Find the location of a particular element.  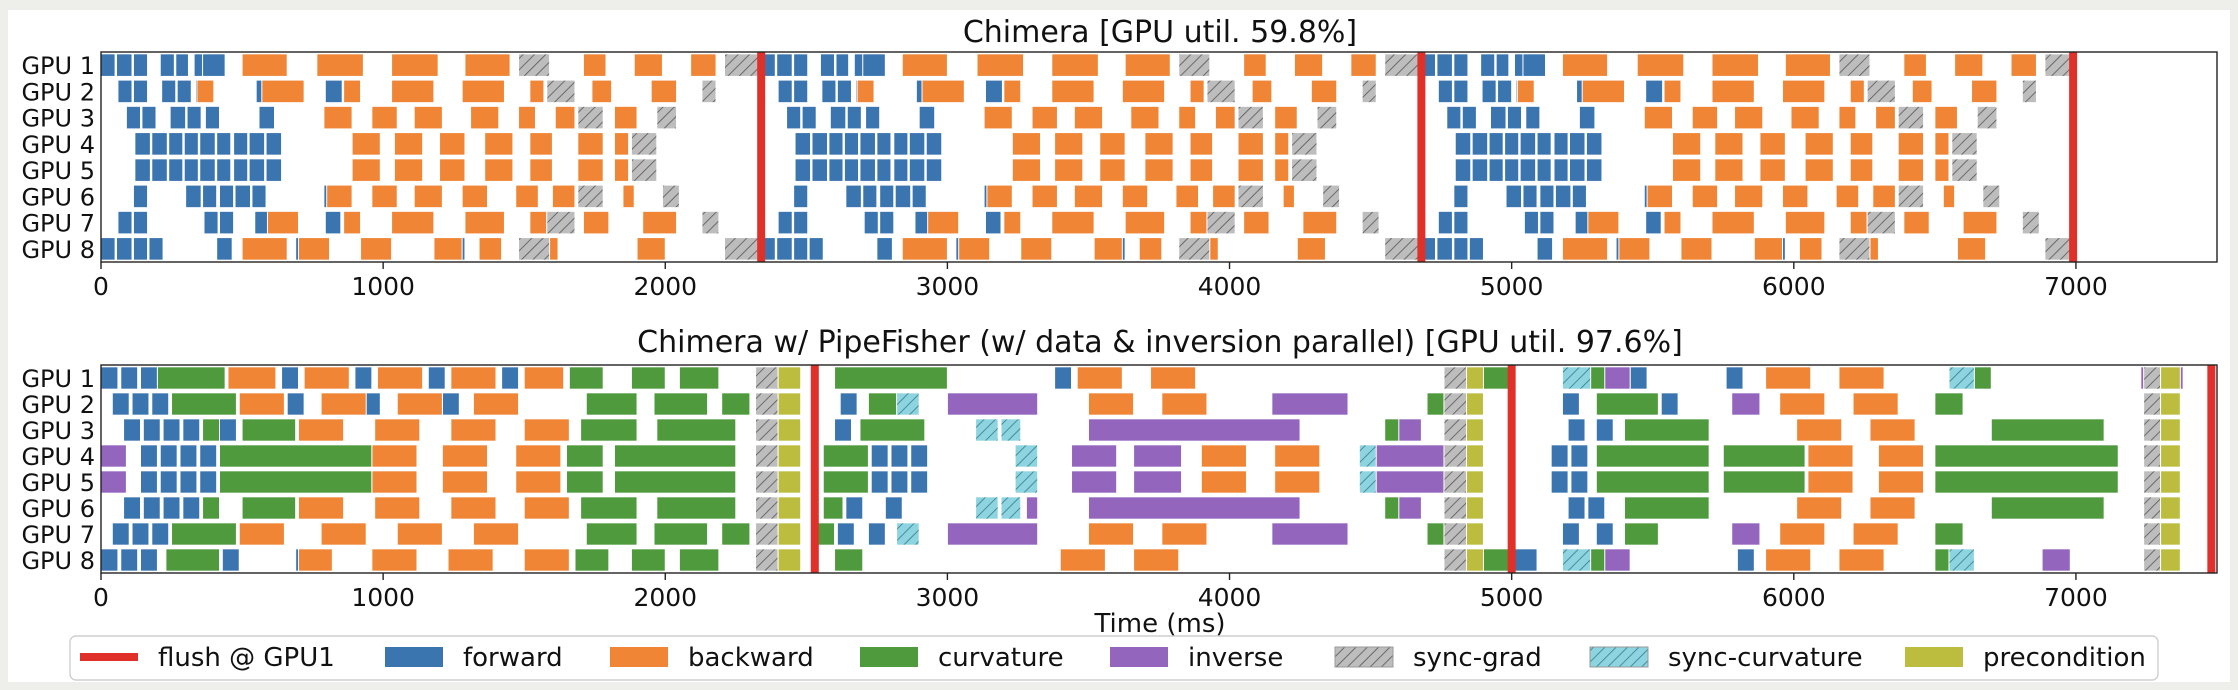

legend-swatch is located at coordinates (1139, 657).